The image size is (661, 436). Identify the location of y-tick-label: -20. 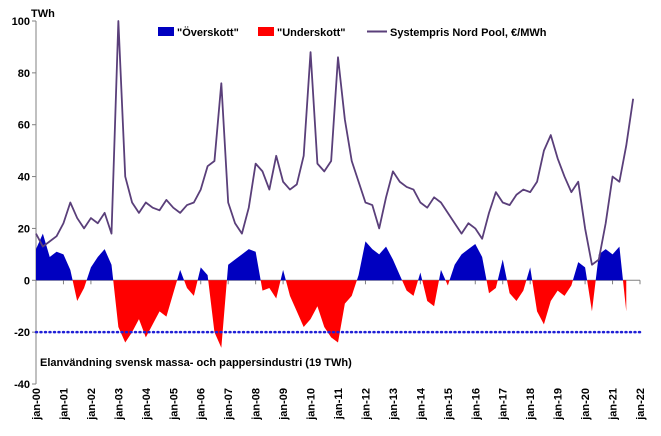
(22, 333).